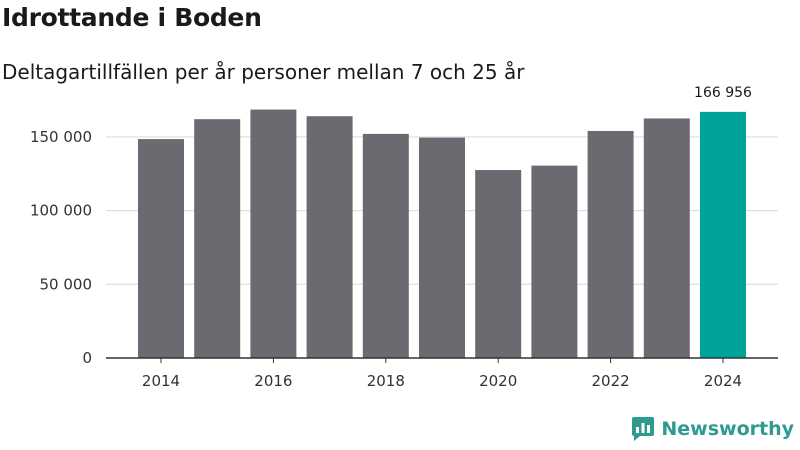  Describe the element at coordinates (554, 261) in the screenshot. I see `bar-2021` at that location.